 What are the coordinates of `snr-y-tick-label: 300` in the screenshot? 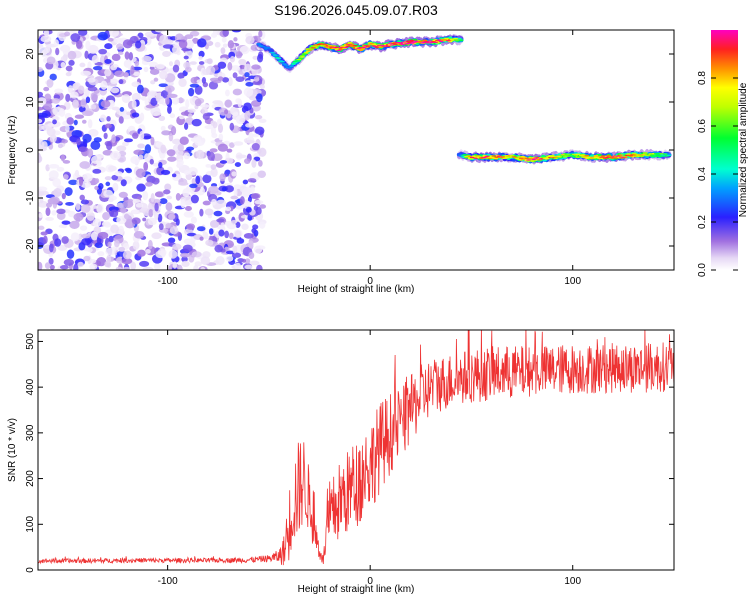 It's located at (30, 432).